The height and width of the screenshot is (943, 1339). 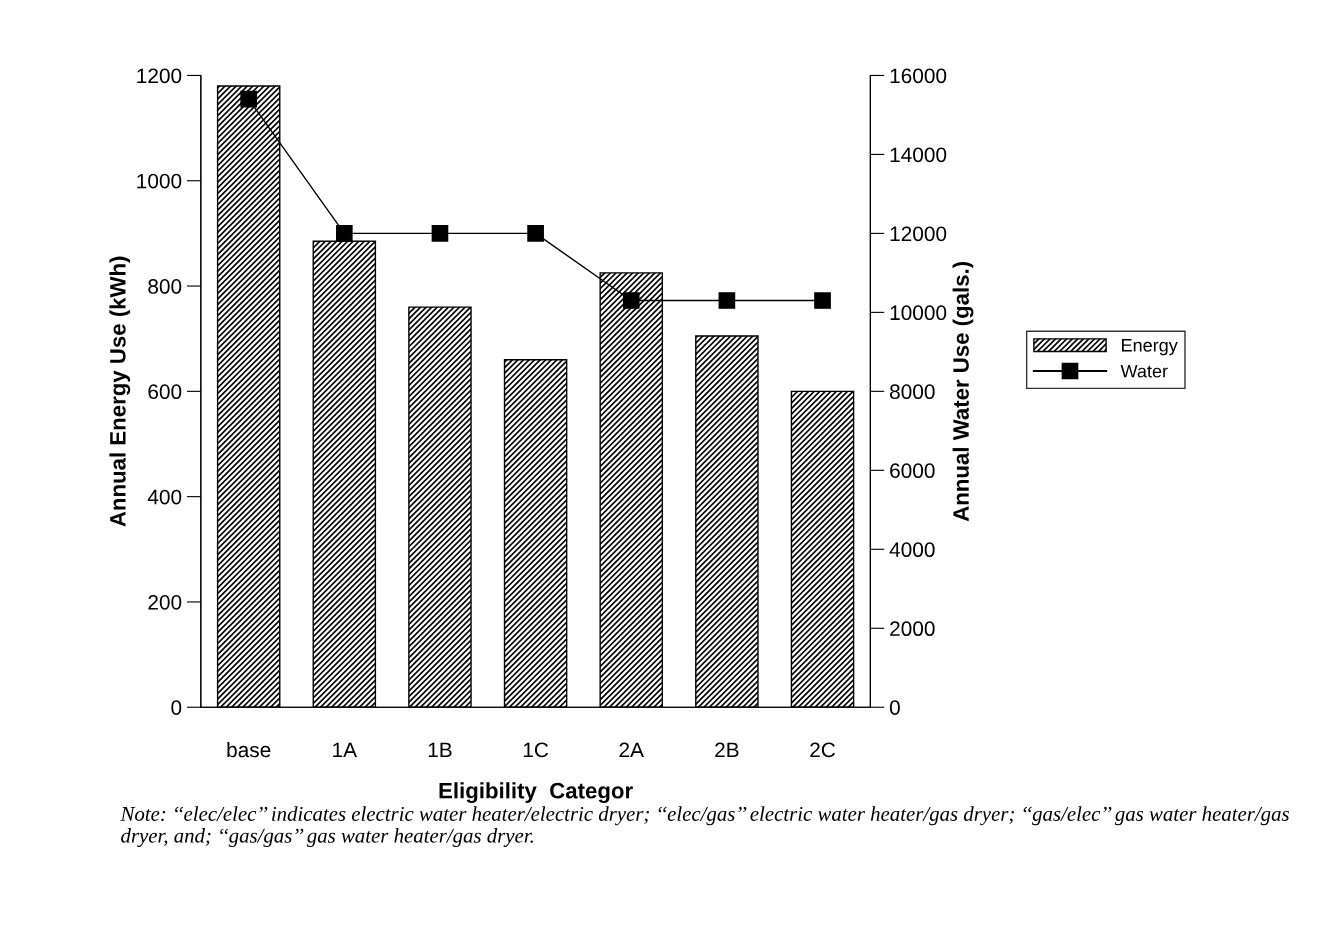 I want to click on x-tick-label: 2B, so click(x=727, y=750).